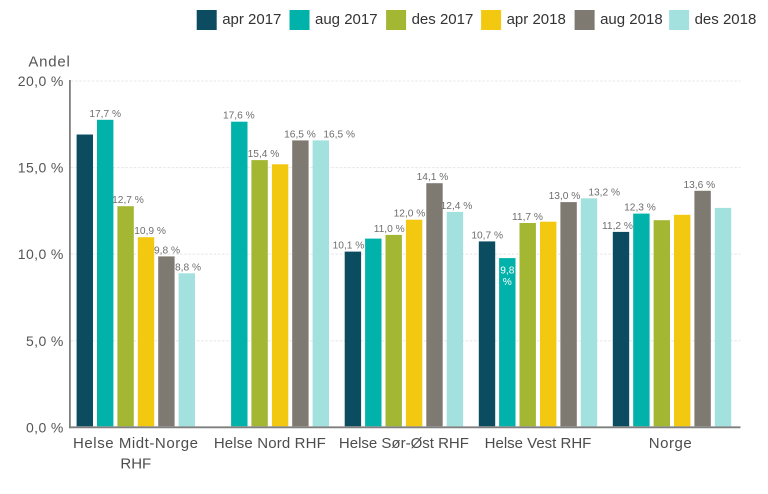  I want to click on svg-text: 12,3 %, so click(640, 208).